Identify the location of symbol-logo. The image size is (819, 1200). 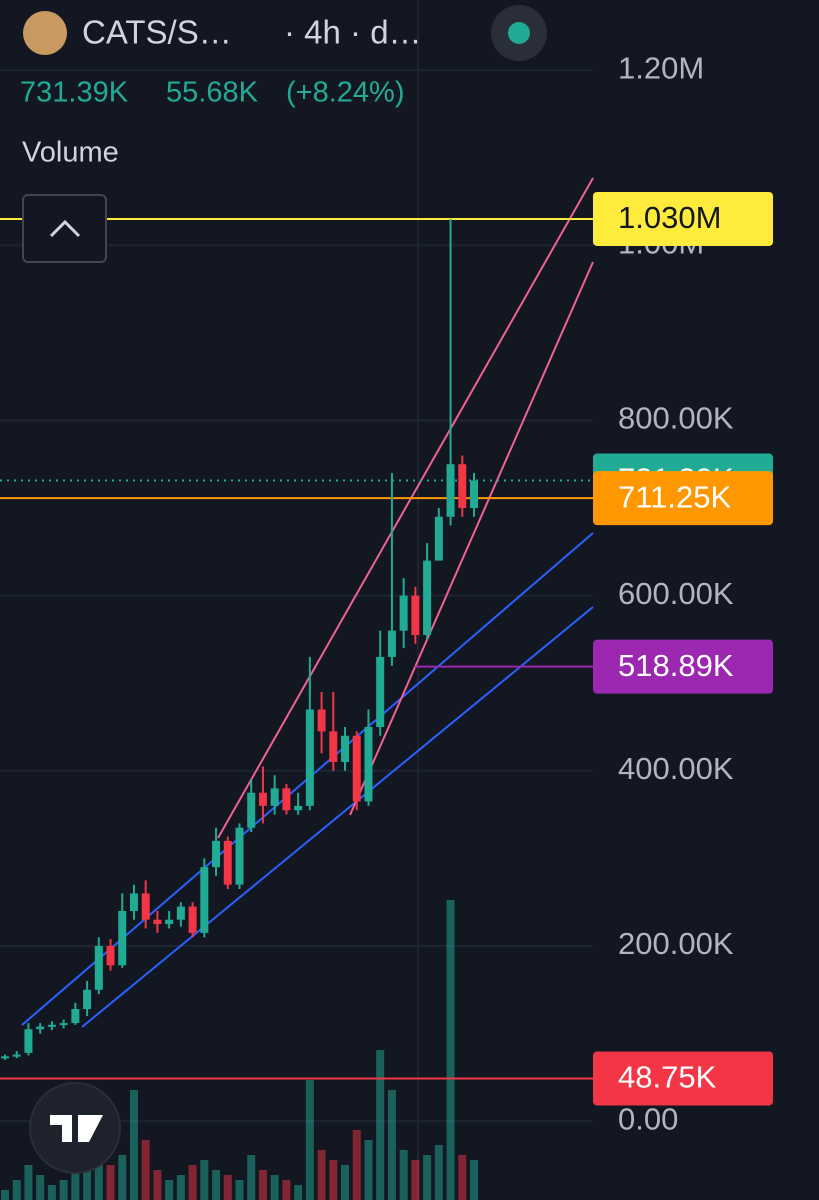
(45, 33).